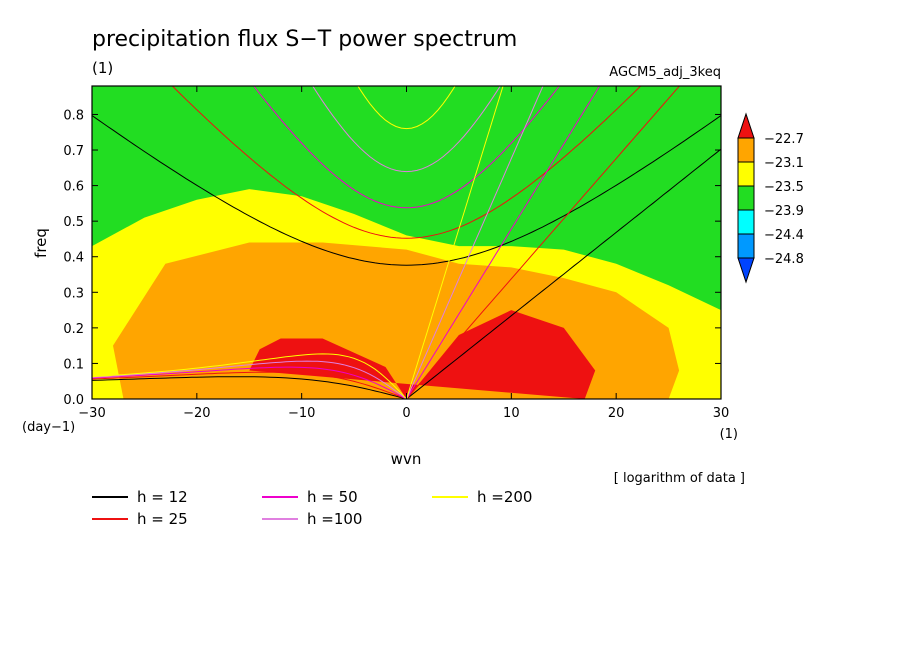 This screenshot has width=904, height=654. I want to click on dataset-label: AGCM5_adj_3keq, so click(665, 72).